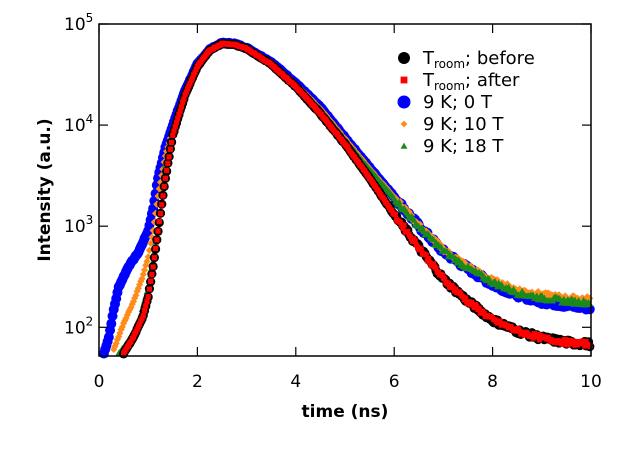 The image size is (630, 449). I want to click on x-tick-label: 8, so click(492, 382).